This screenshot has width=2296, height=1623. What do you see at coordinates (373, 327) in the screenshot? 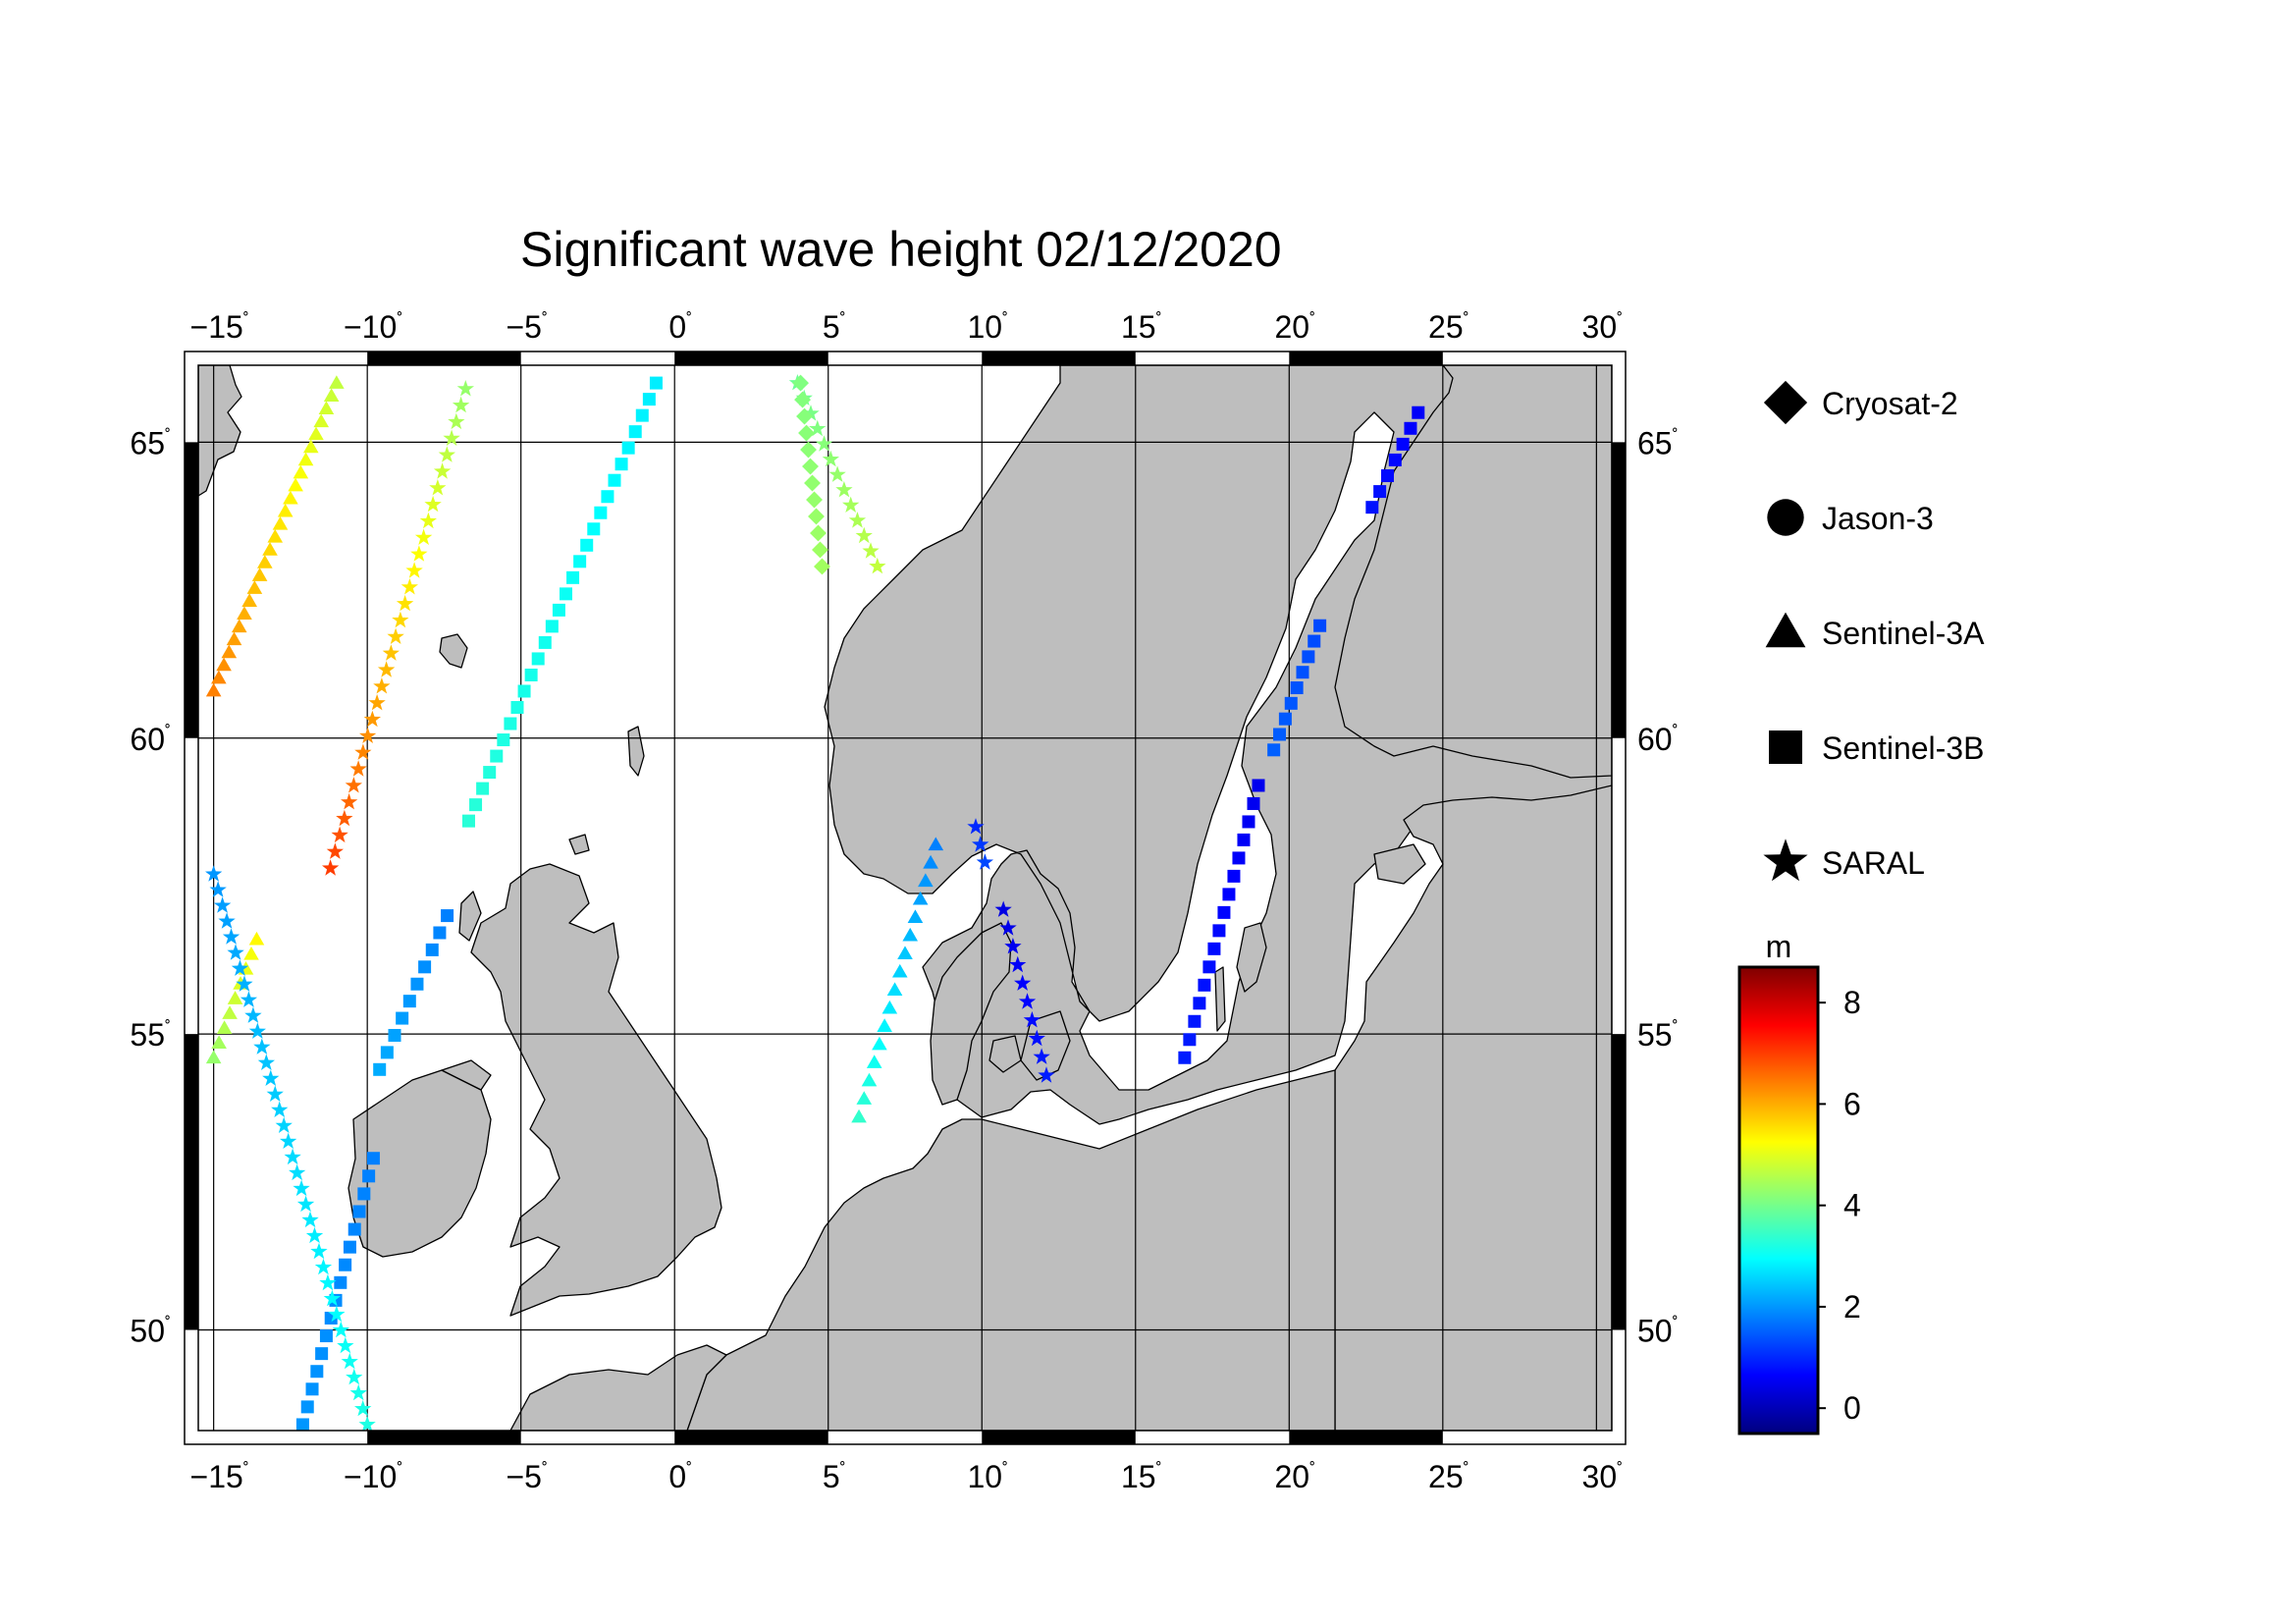
I see `lon-tick-label-top: −10˚` at bounding box center [373, 327].